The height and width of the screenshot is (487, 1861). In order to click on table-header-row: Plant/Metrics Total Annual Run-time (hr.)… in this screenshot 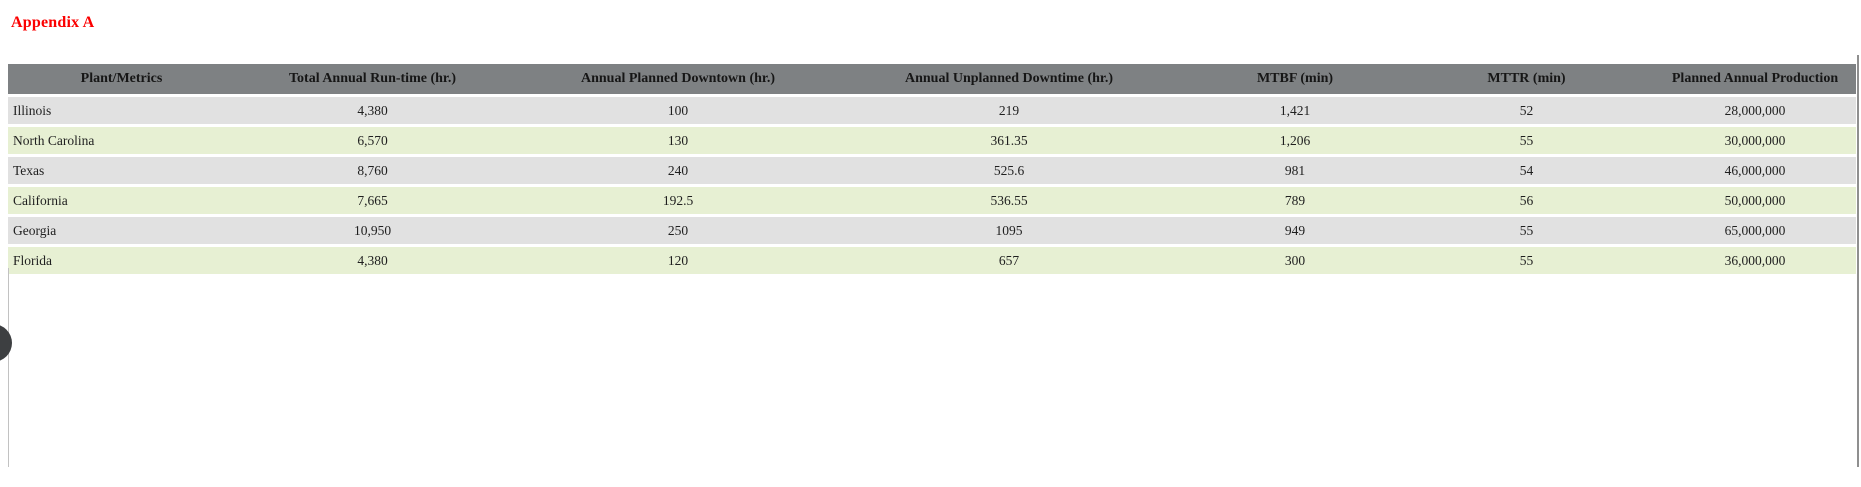, I will do `click(932, 79)`.